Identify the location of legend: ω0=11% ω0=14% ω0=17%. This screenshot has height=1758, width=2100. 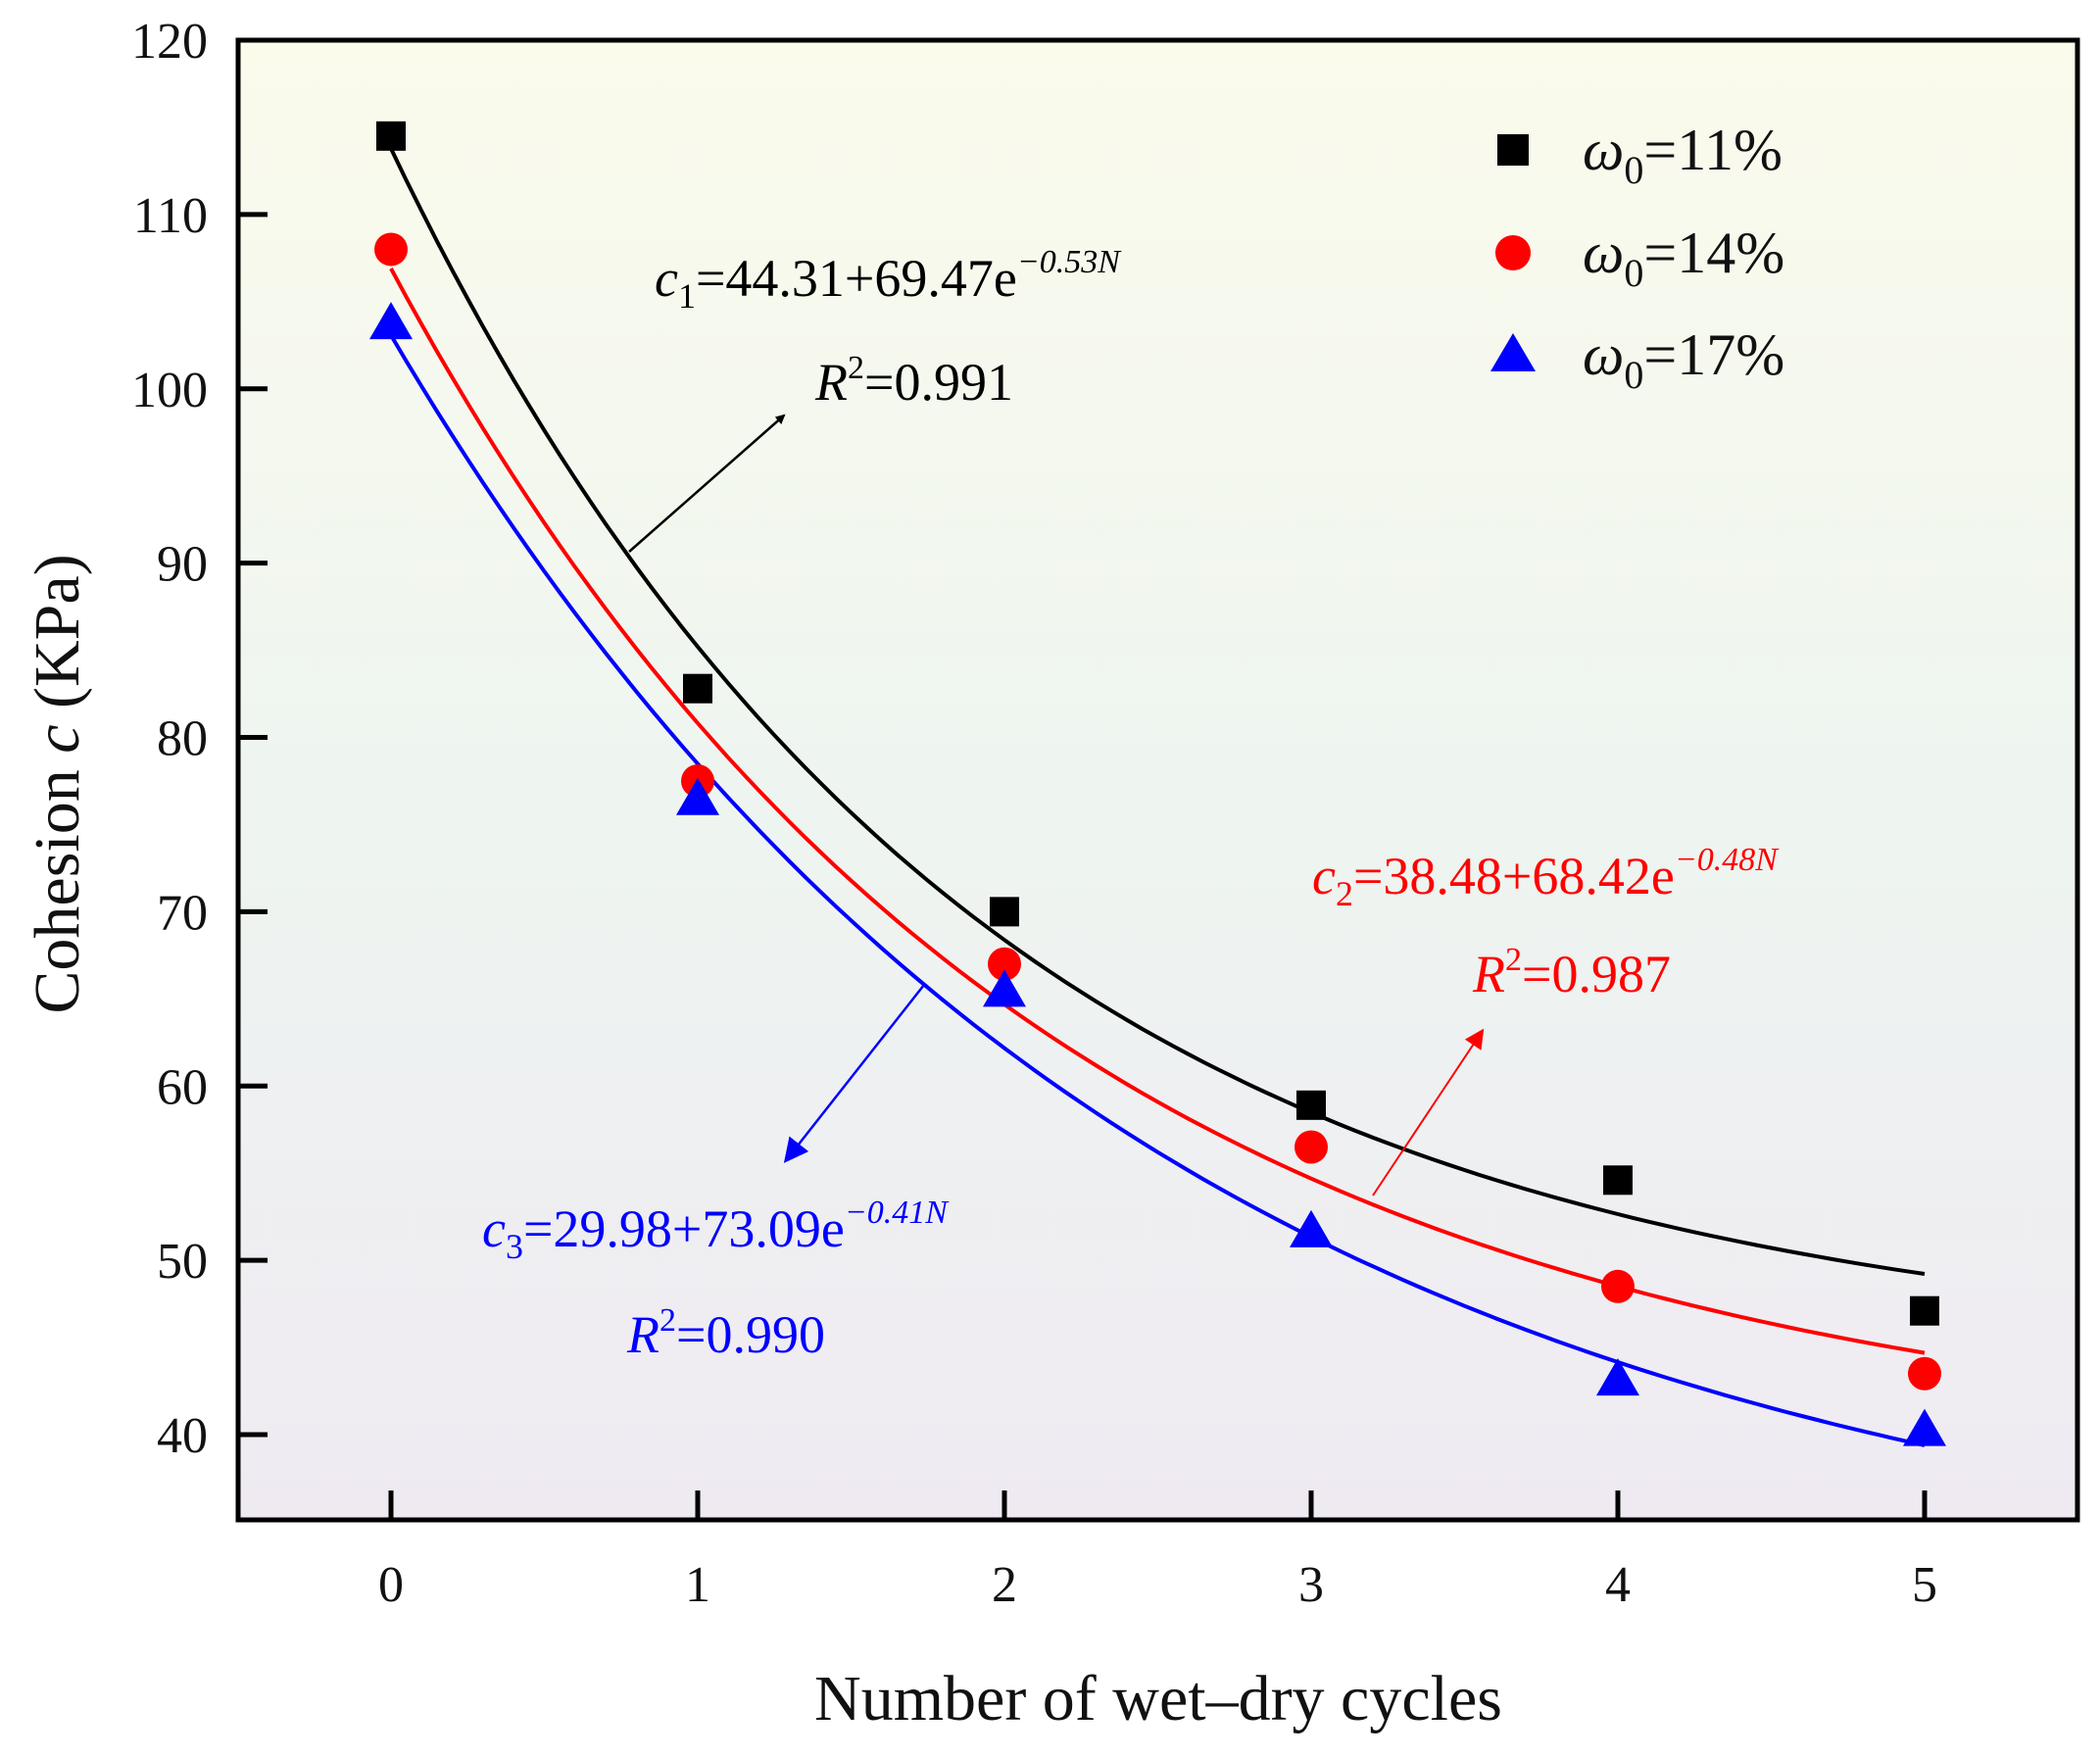
(1637, 257).